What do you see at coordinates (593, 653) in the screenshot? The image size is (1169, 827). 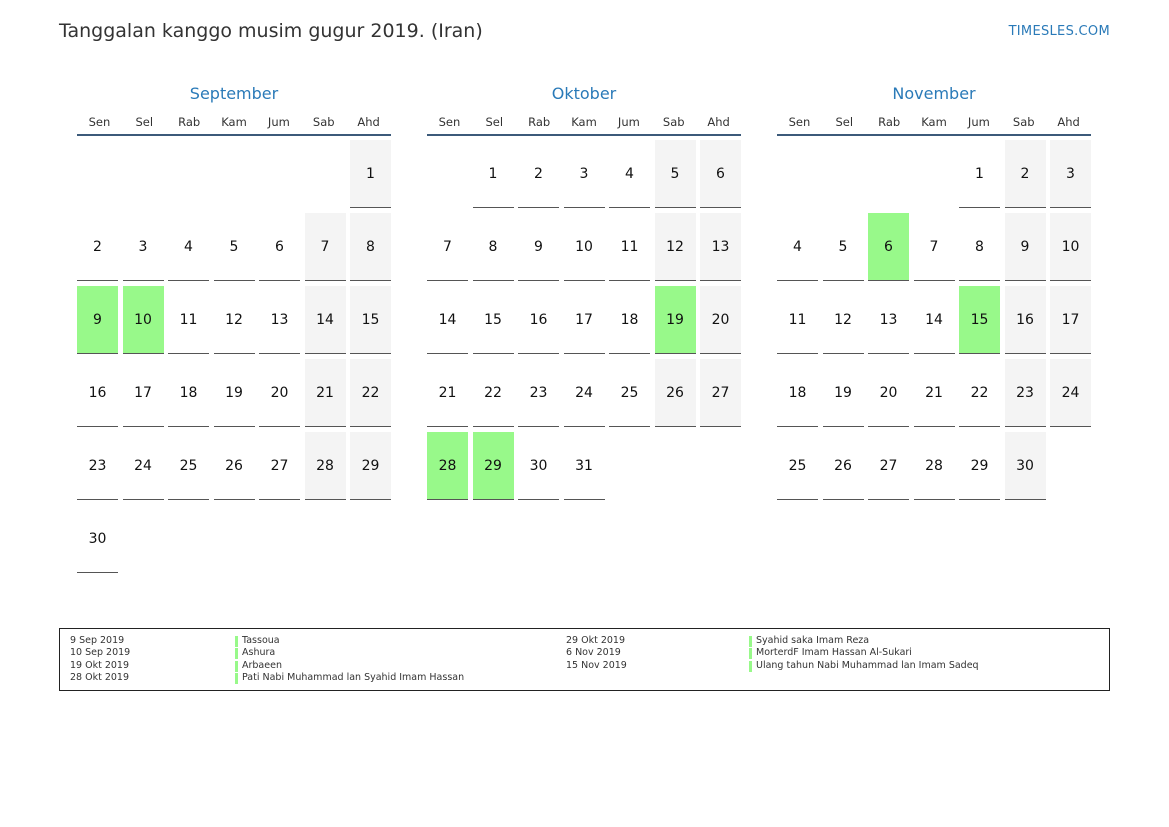 I see `legend-date: 6 Nov 2019` at bounding box center [593, 653].